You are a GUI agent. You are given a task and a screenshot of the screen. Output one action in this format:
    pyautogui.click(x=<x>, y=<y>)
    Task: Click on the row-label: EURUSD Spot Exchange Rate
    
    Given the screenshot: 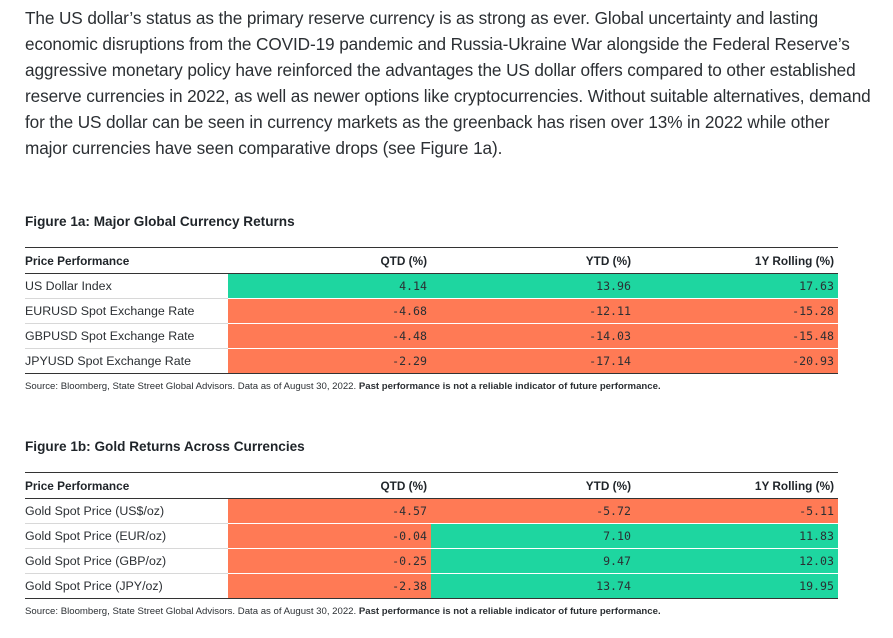 What is the action you would take?
    pyautogui.click(x=126, y=311)
    